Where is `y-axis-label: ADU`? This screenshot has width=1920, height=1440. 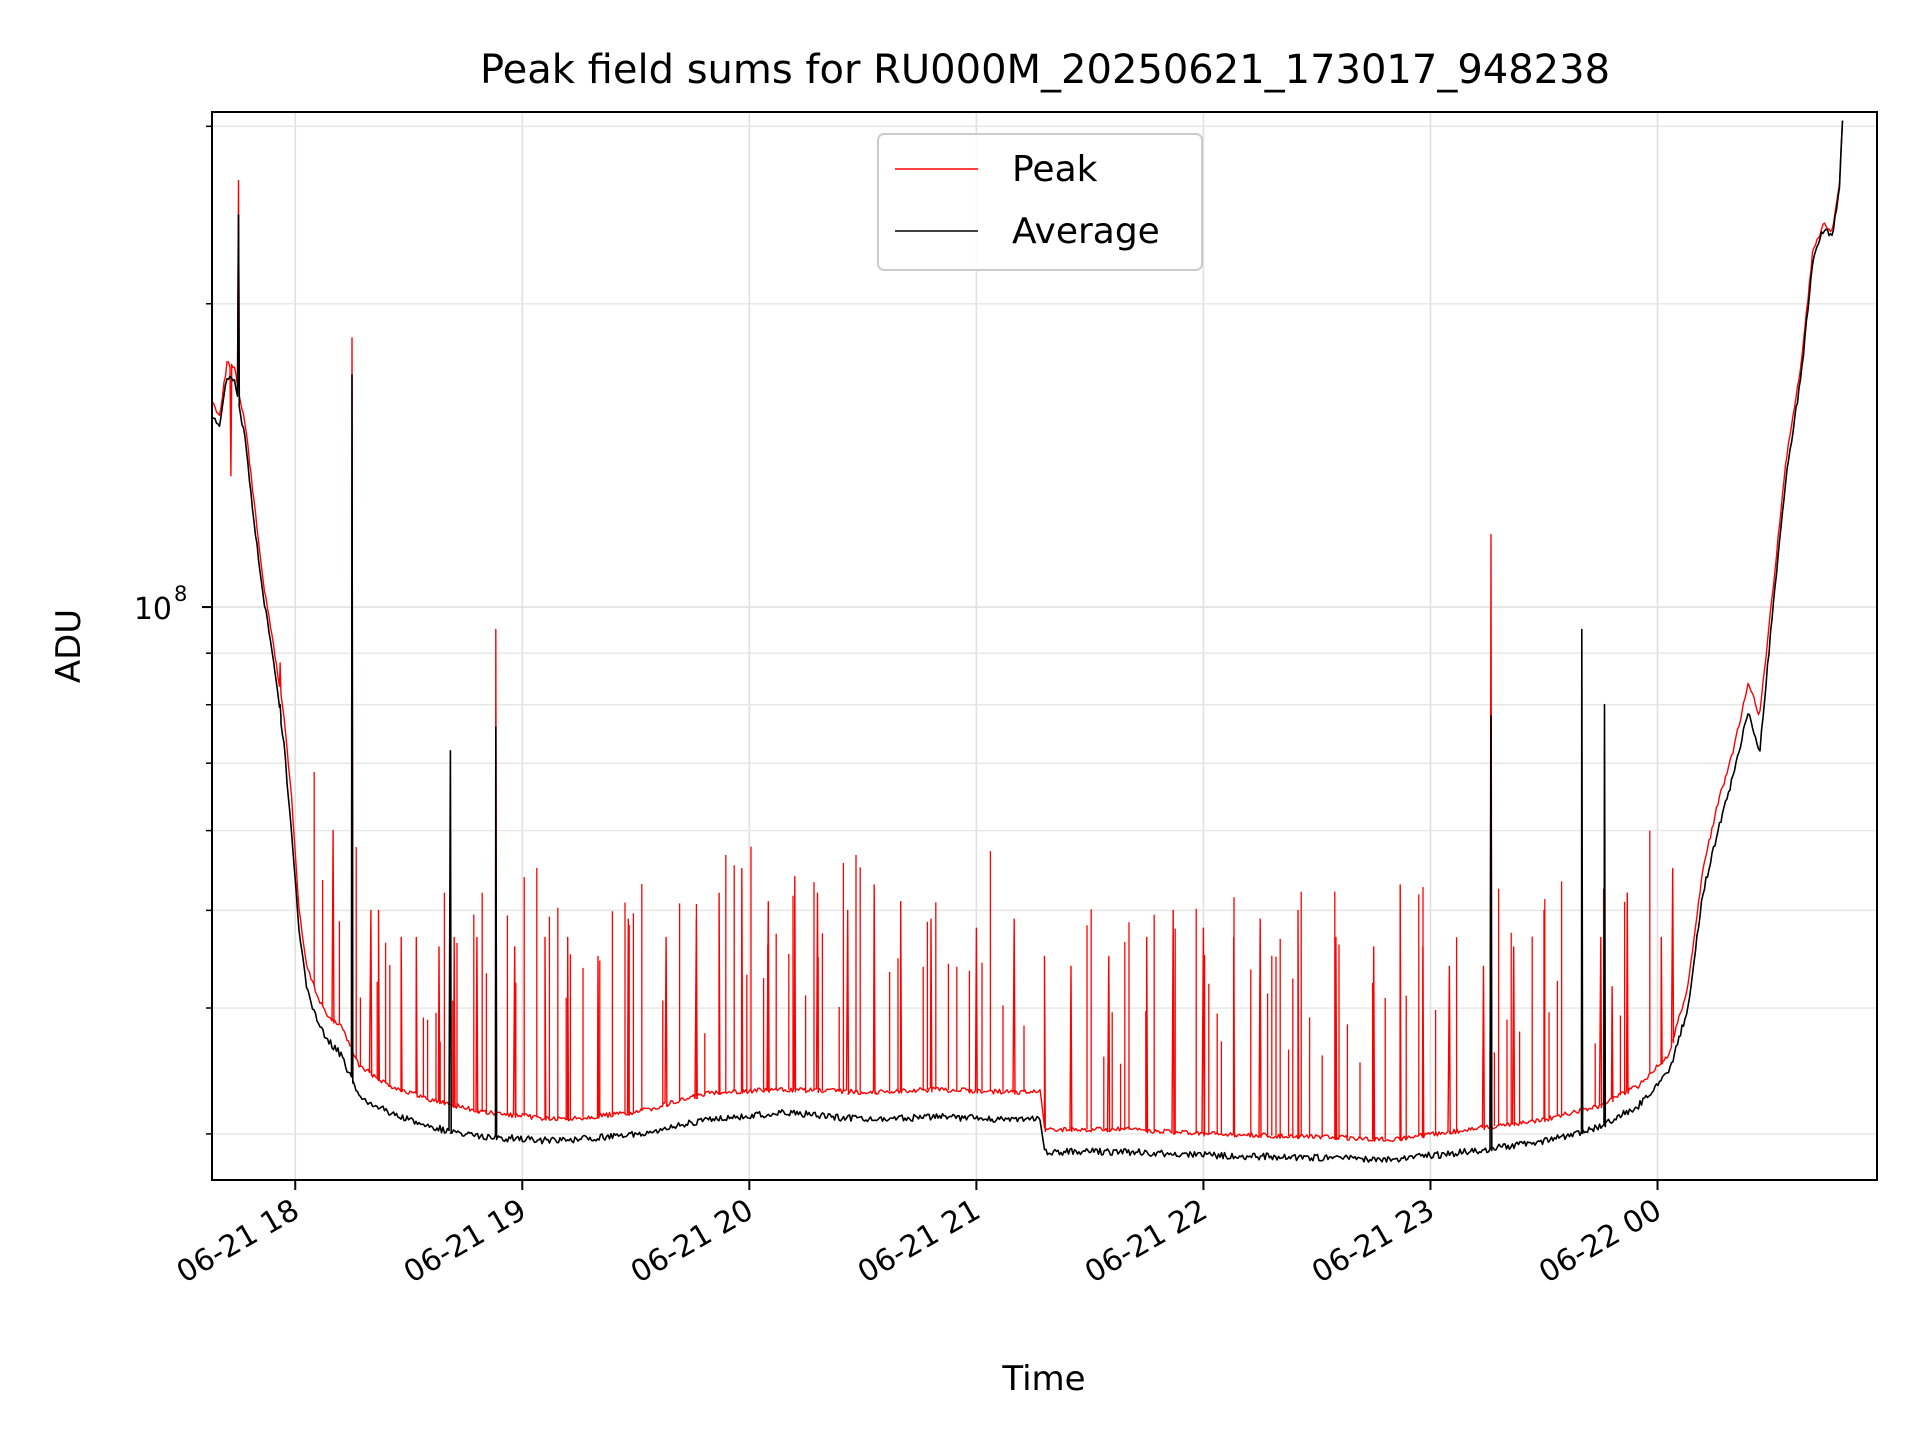 y-axis-label: ADU is located at coordinates (69, 646).